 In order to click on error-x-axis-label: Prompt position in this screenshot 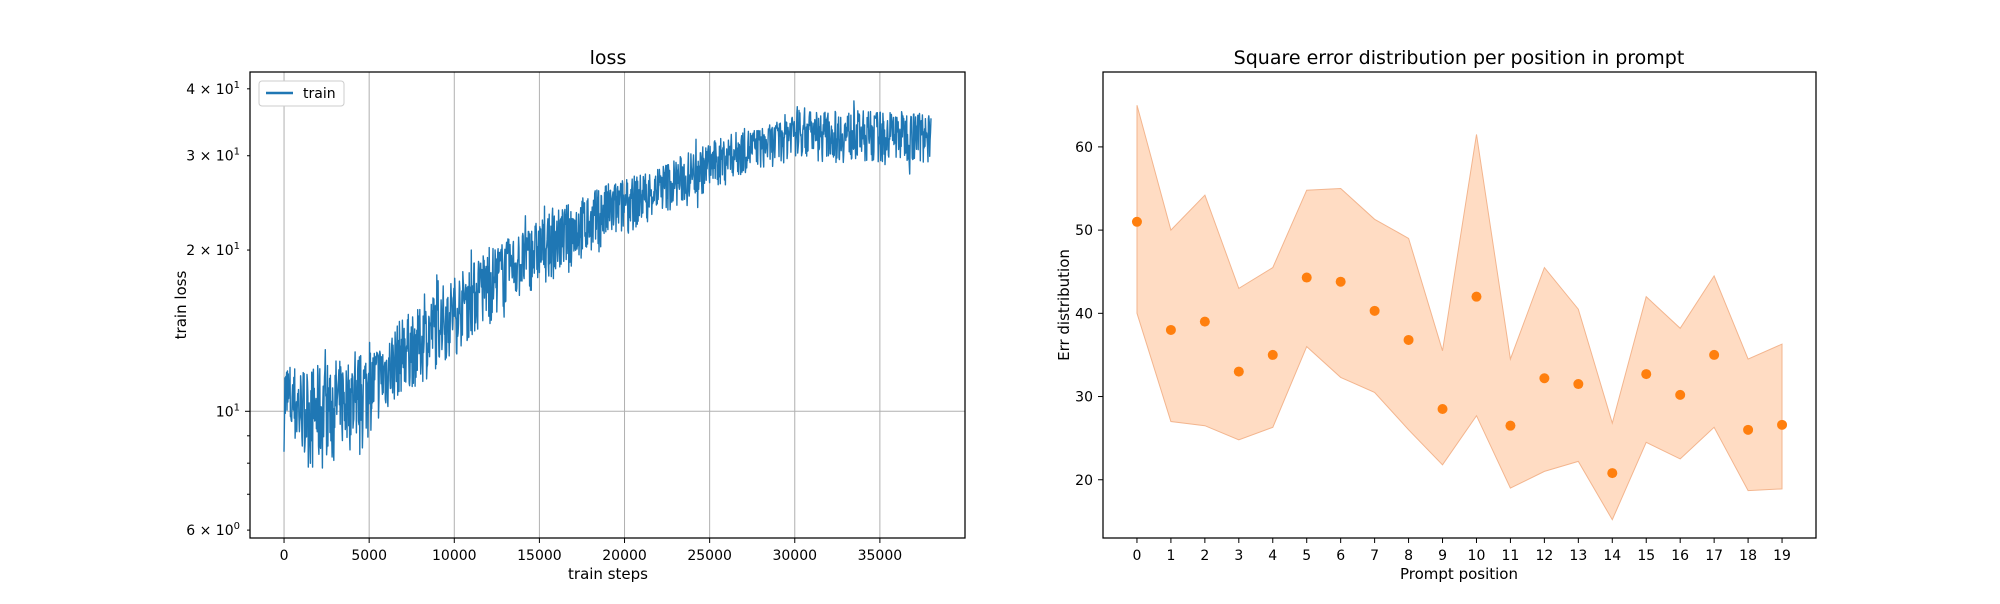, I will do `click(1459, 574)`.